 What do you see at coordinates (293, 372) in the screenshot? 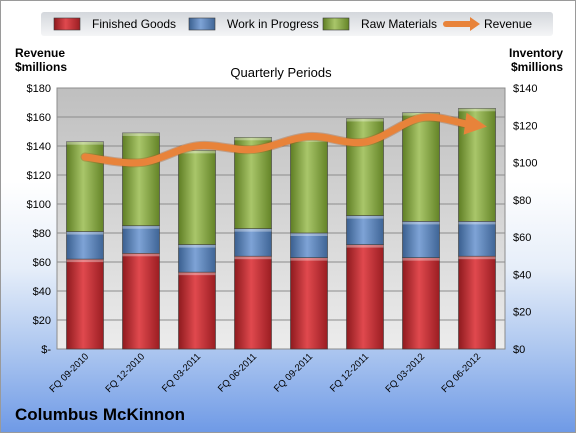
I see `x-tick-label: FQ 09-2011` at bounding box center [293, 372].